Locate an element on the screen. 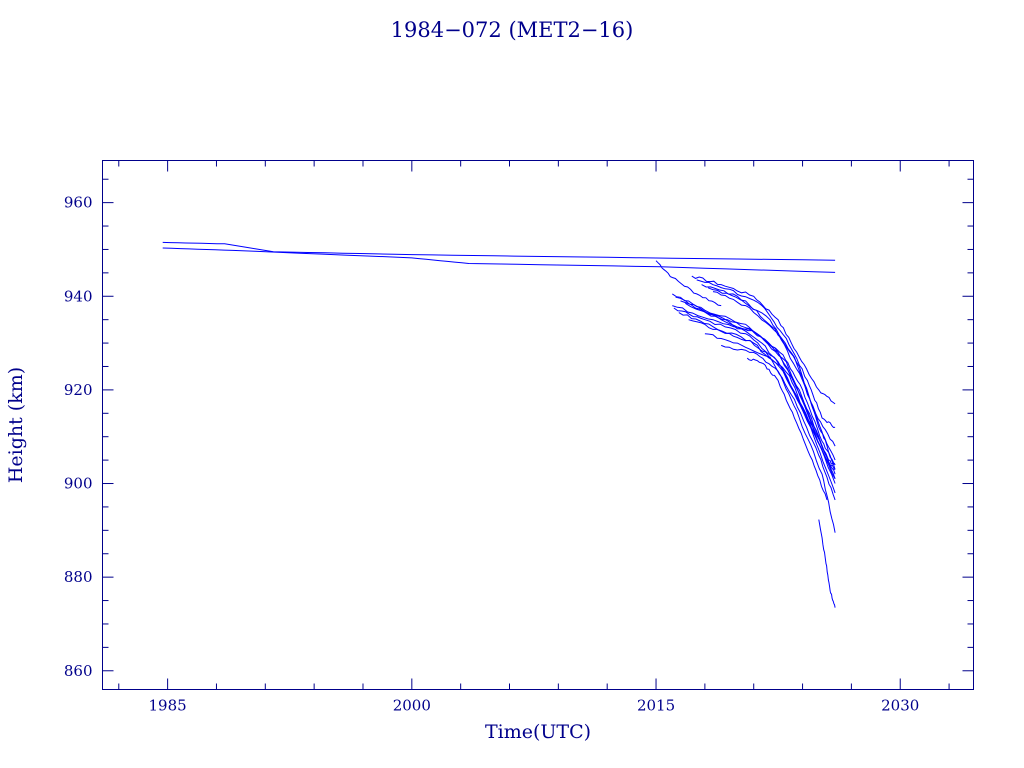  x-axis-label: Time(UTC) is located at coordinates (538, 732).